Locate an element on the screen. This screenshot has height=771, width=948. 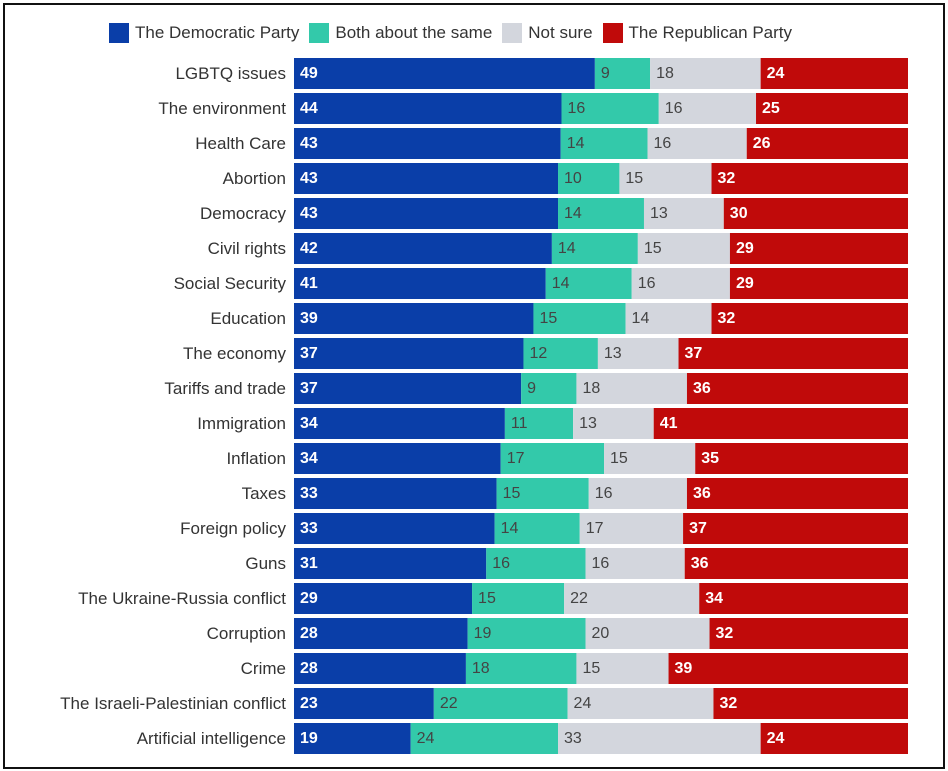
data-label: 30 is located at coordinates (739, 213).